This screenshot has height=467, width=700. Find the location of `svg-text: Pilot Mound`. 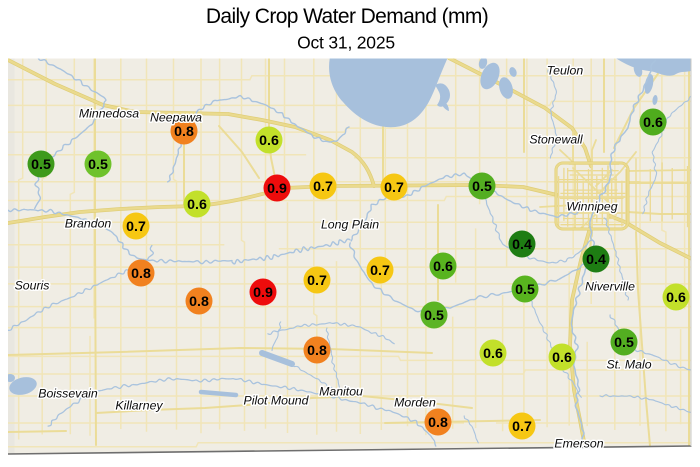

svg-text: Pilot Mound is located at coordinates (277, 401).